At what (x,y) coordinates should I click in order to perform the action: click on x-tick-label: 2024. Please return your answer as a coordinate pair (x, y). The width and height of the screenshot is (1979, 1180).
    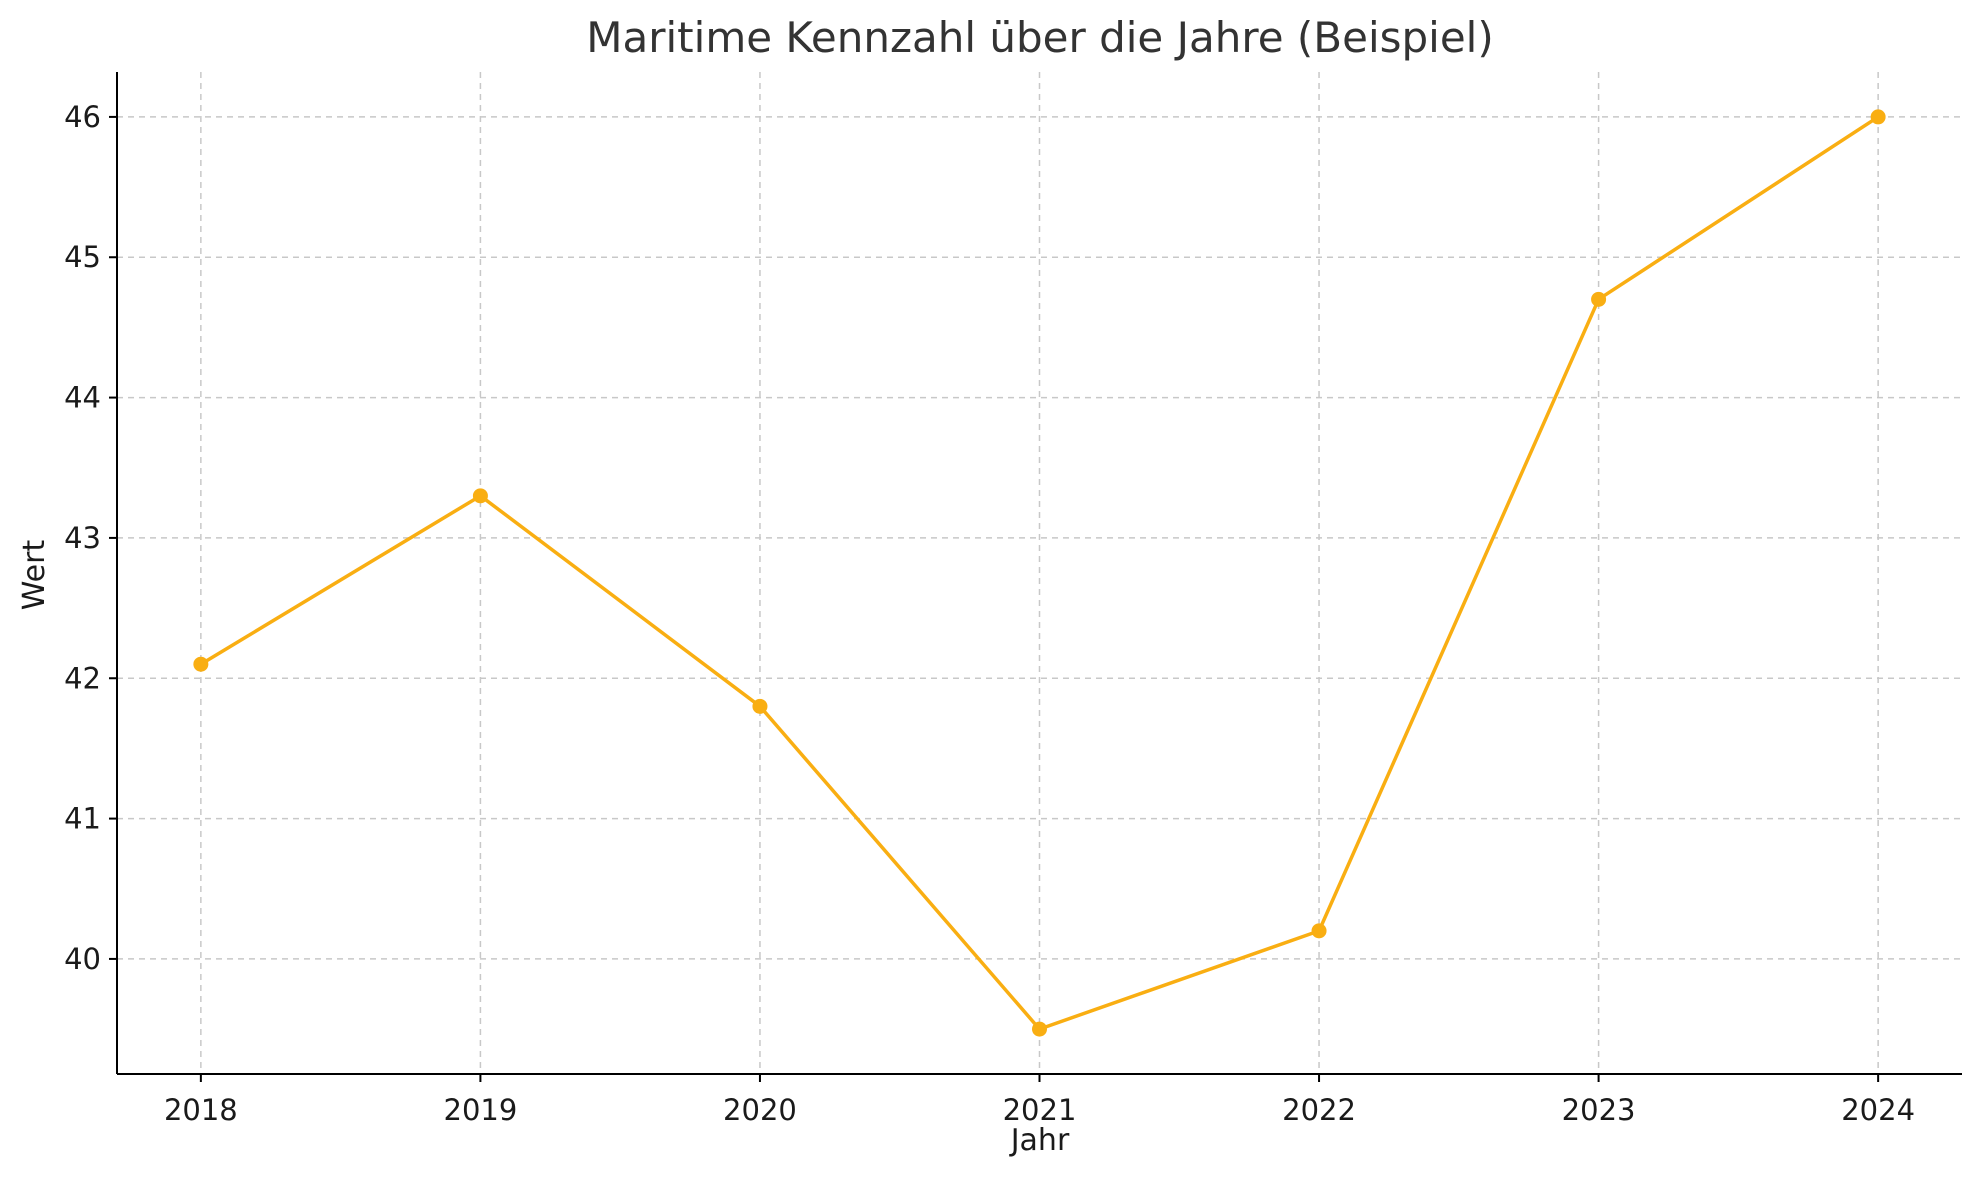
    Looking at the image, I should click on (1878, 1110).